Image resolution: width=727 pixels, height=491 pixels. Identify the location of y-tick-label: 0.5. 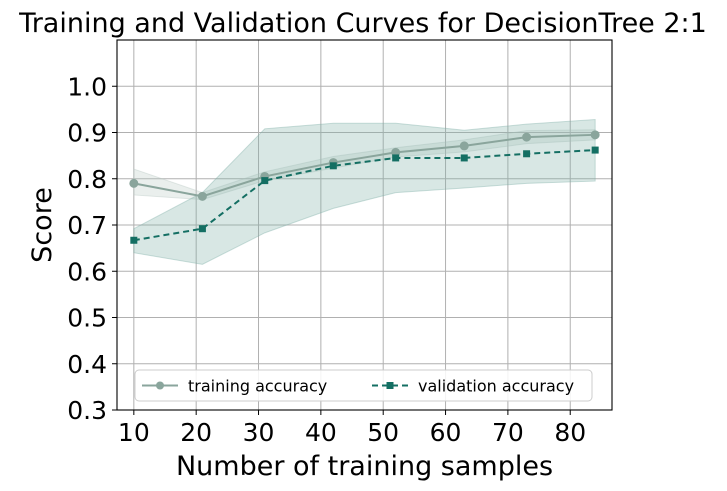
(87, 318).